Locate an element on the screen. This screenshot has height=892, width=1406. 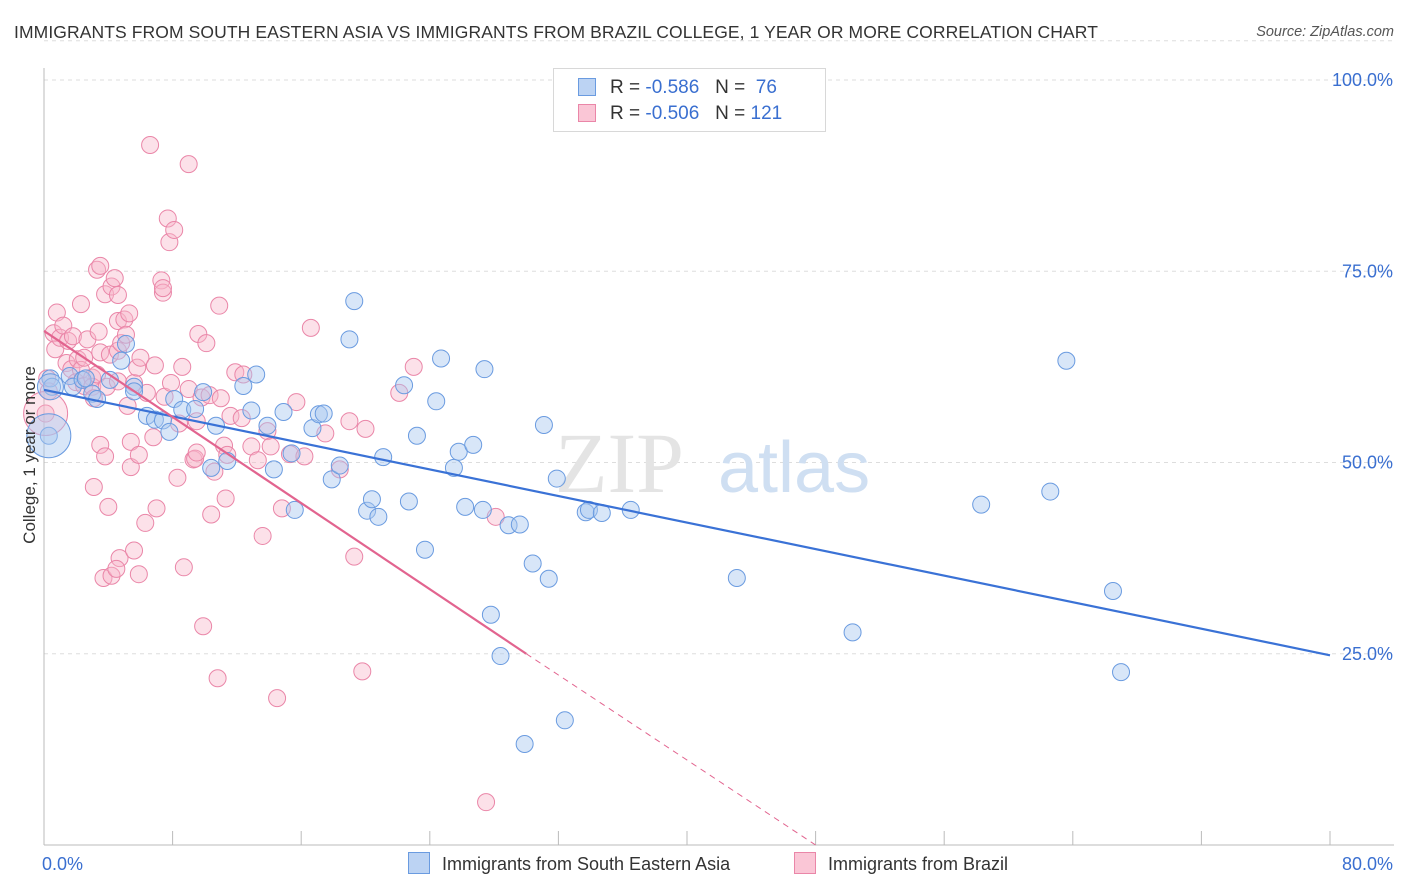
x-tick-label-max: 80.0% is located at coordinates (1367, 864).